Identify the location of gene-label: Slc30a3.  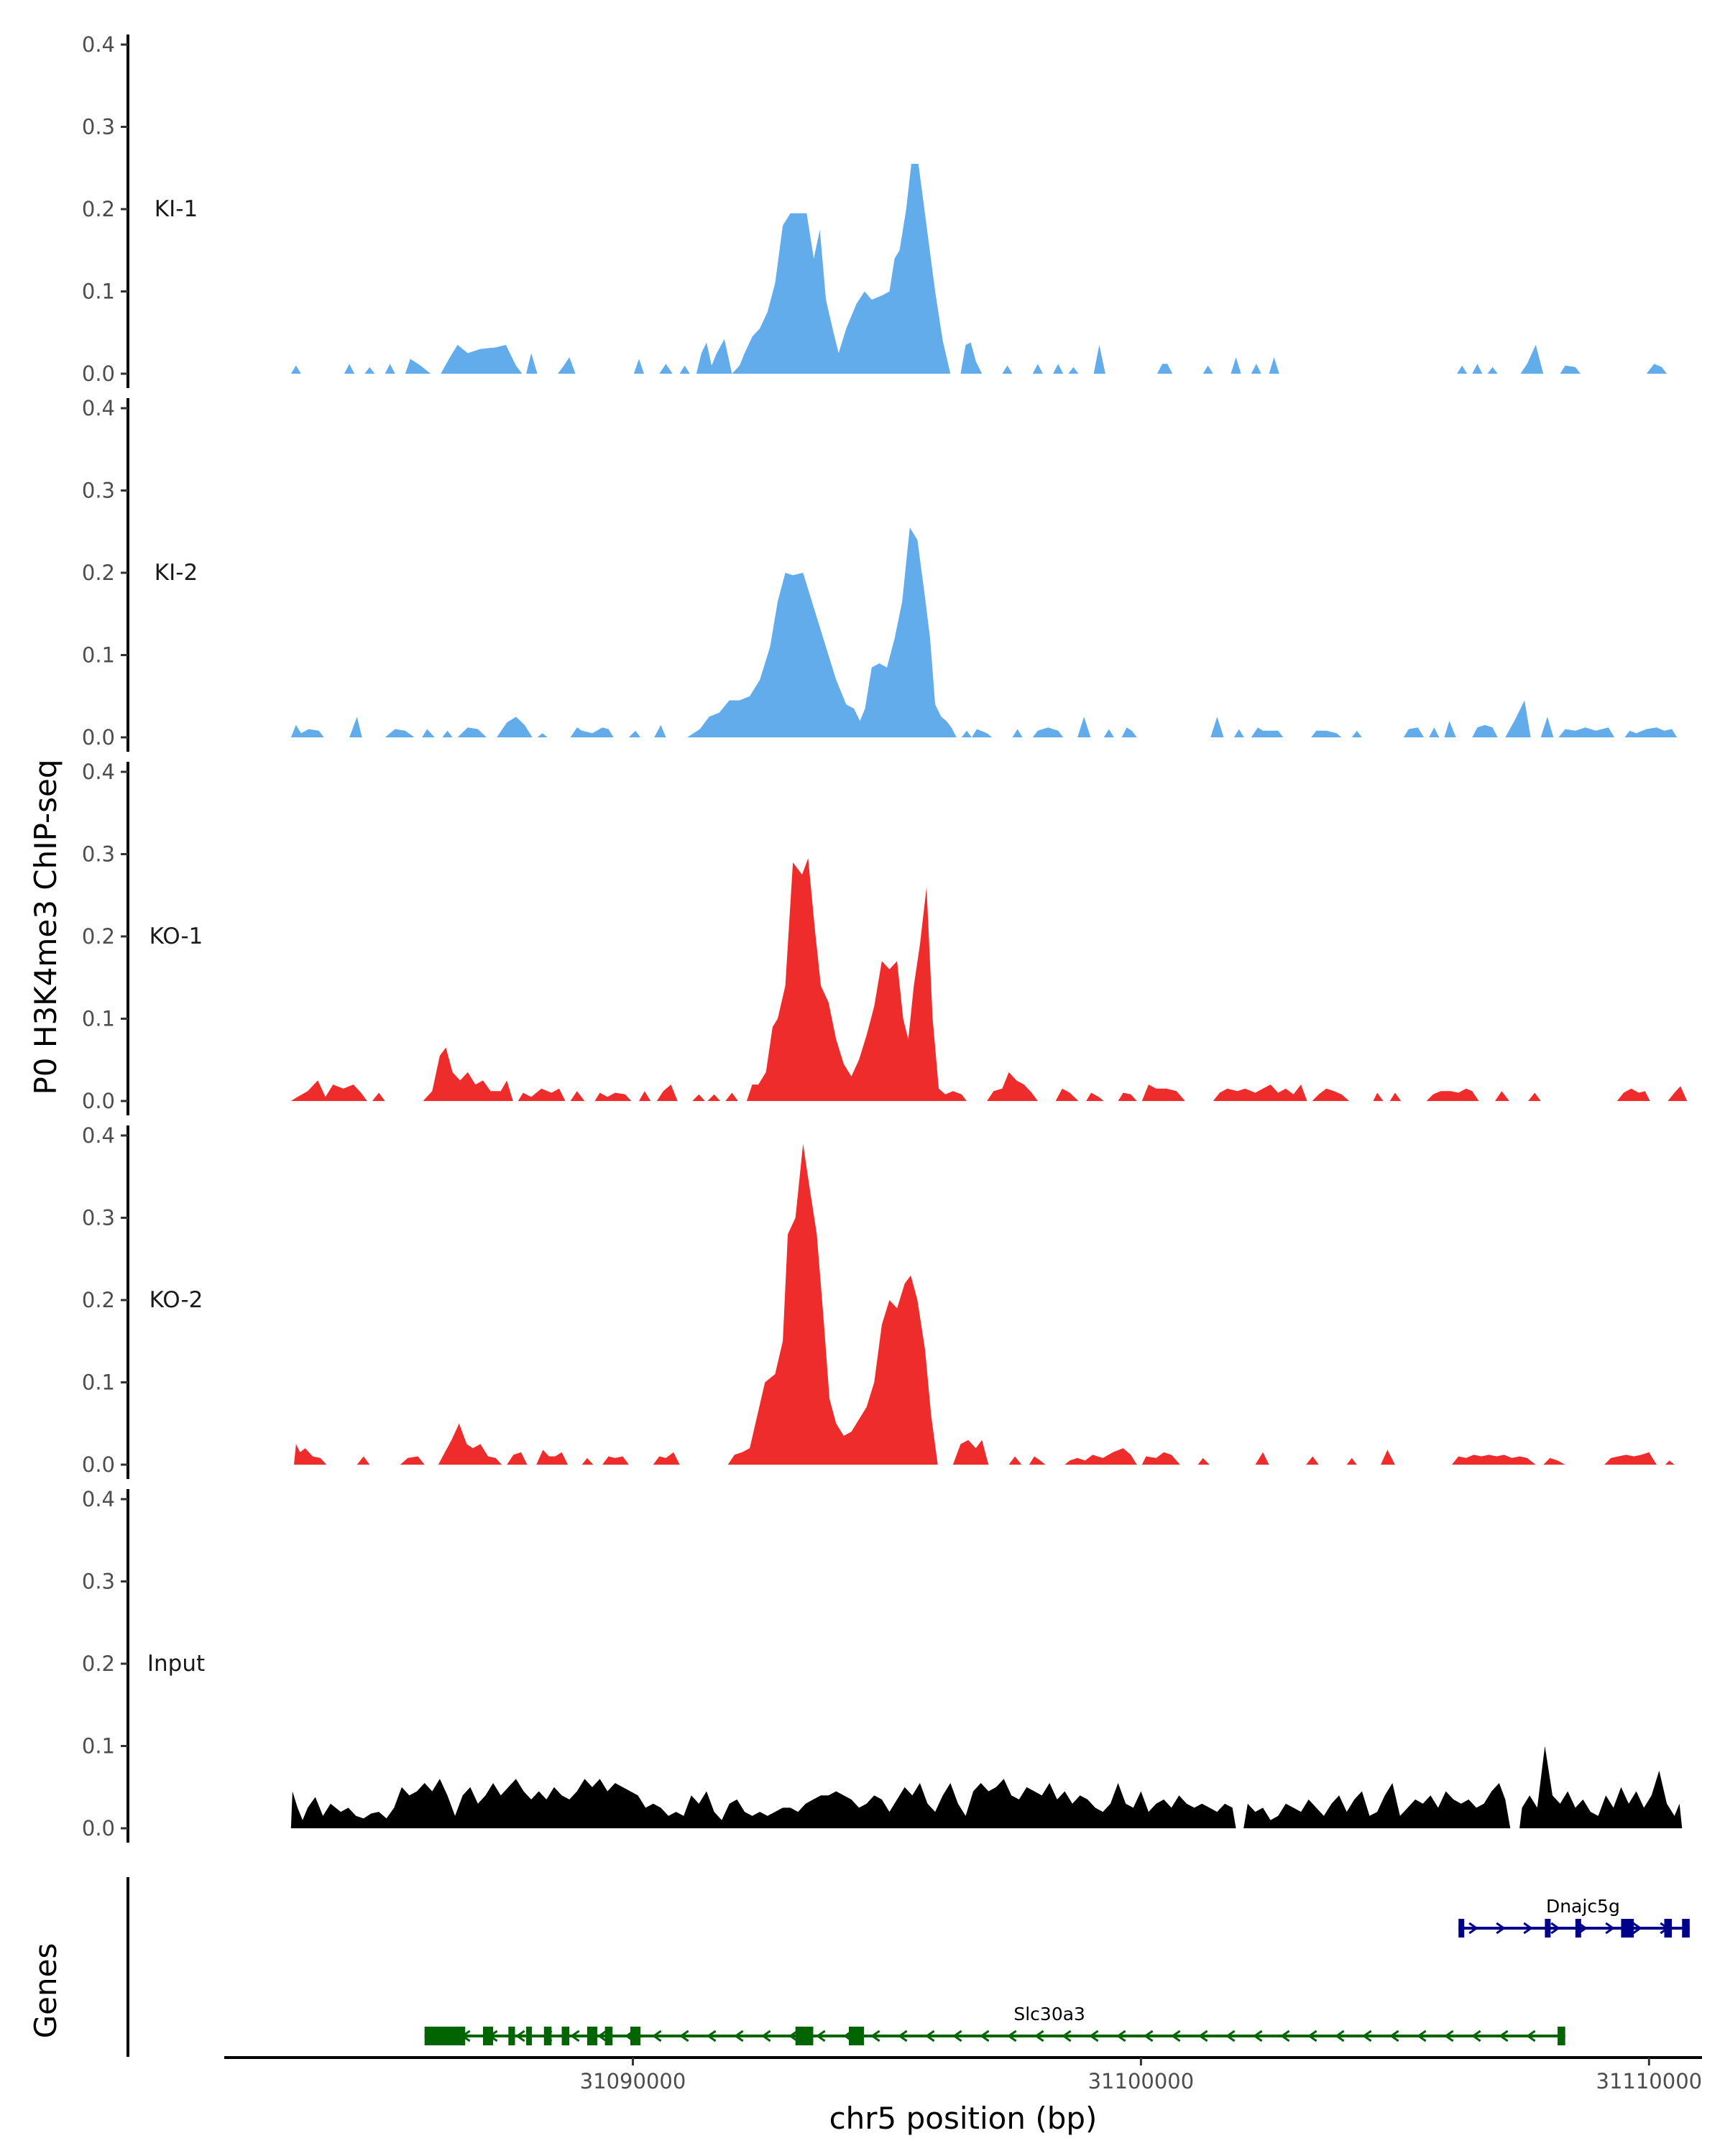
(1049, 2014).